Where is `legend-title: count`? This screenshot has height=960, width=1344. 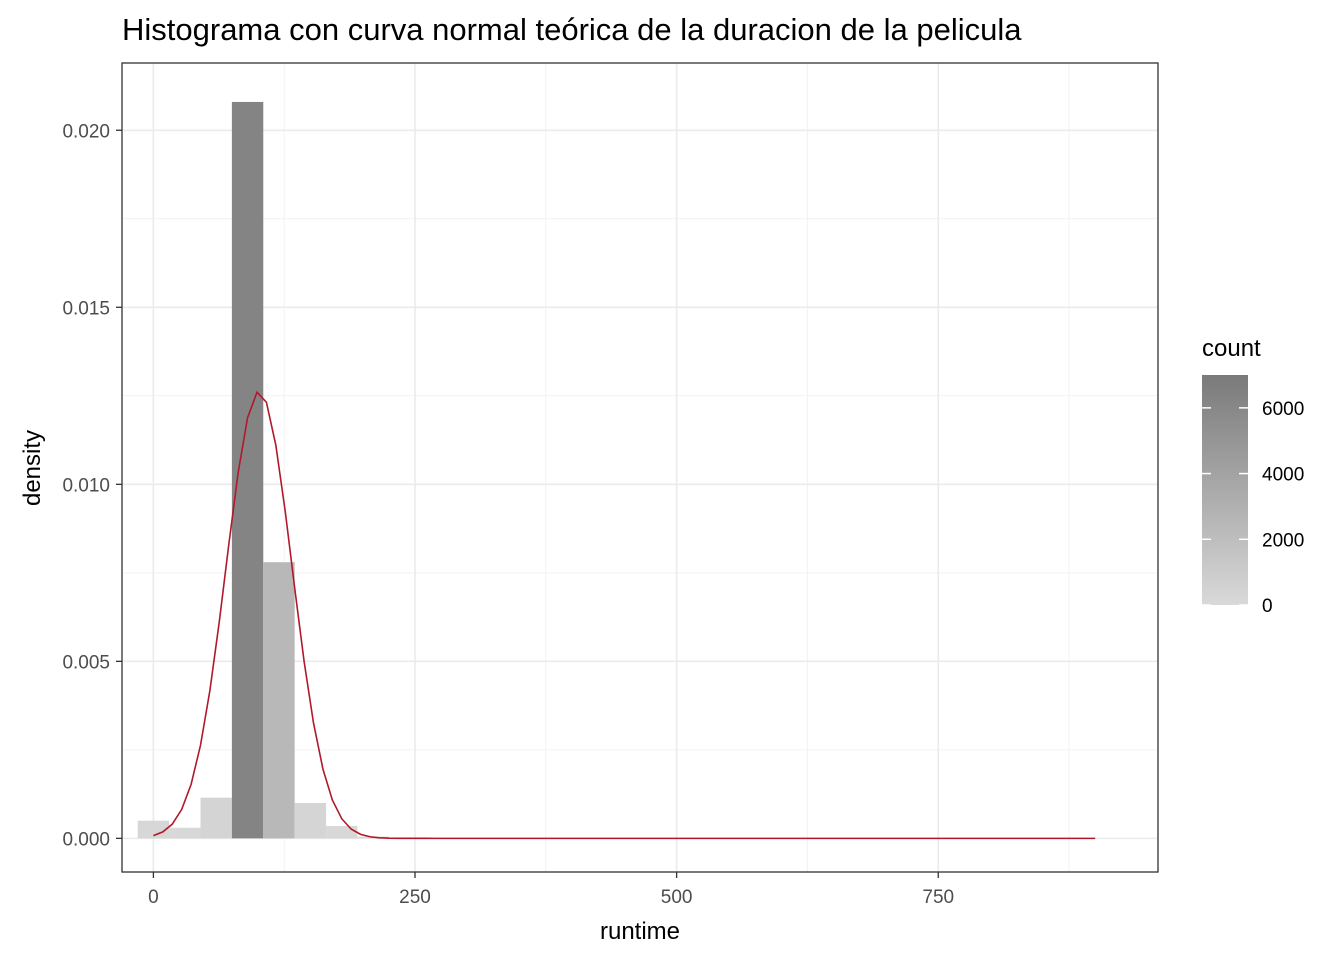
legend-title: count is located at coordinates (1231, 348).